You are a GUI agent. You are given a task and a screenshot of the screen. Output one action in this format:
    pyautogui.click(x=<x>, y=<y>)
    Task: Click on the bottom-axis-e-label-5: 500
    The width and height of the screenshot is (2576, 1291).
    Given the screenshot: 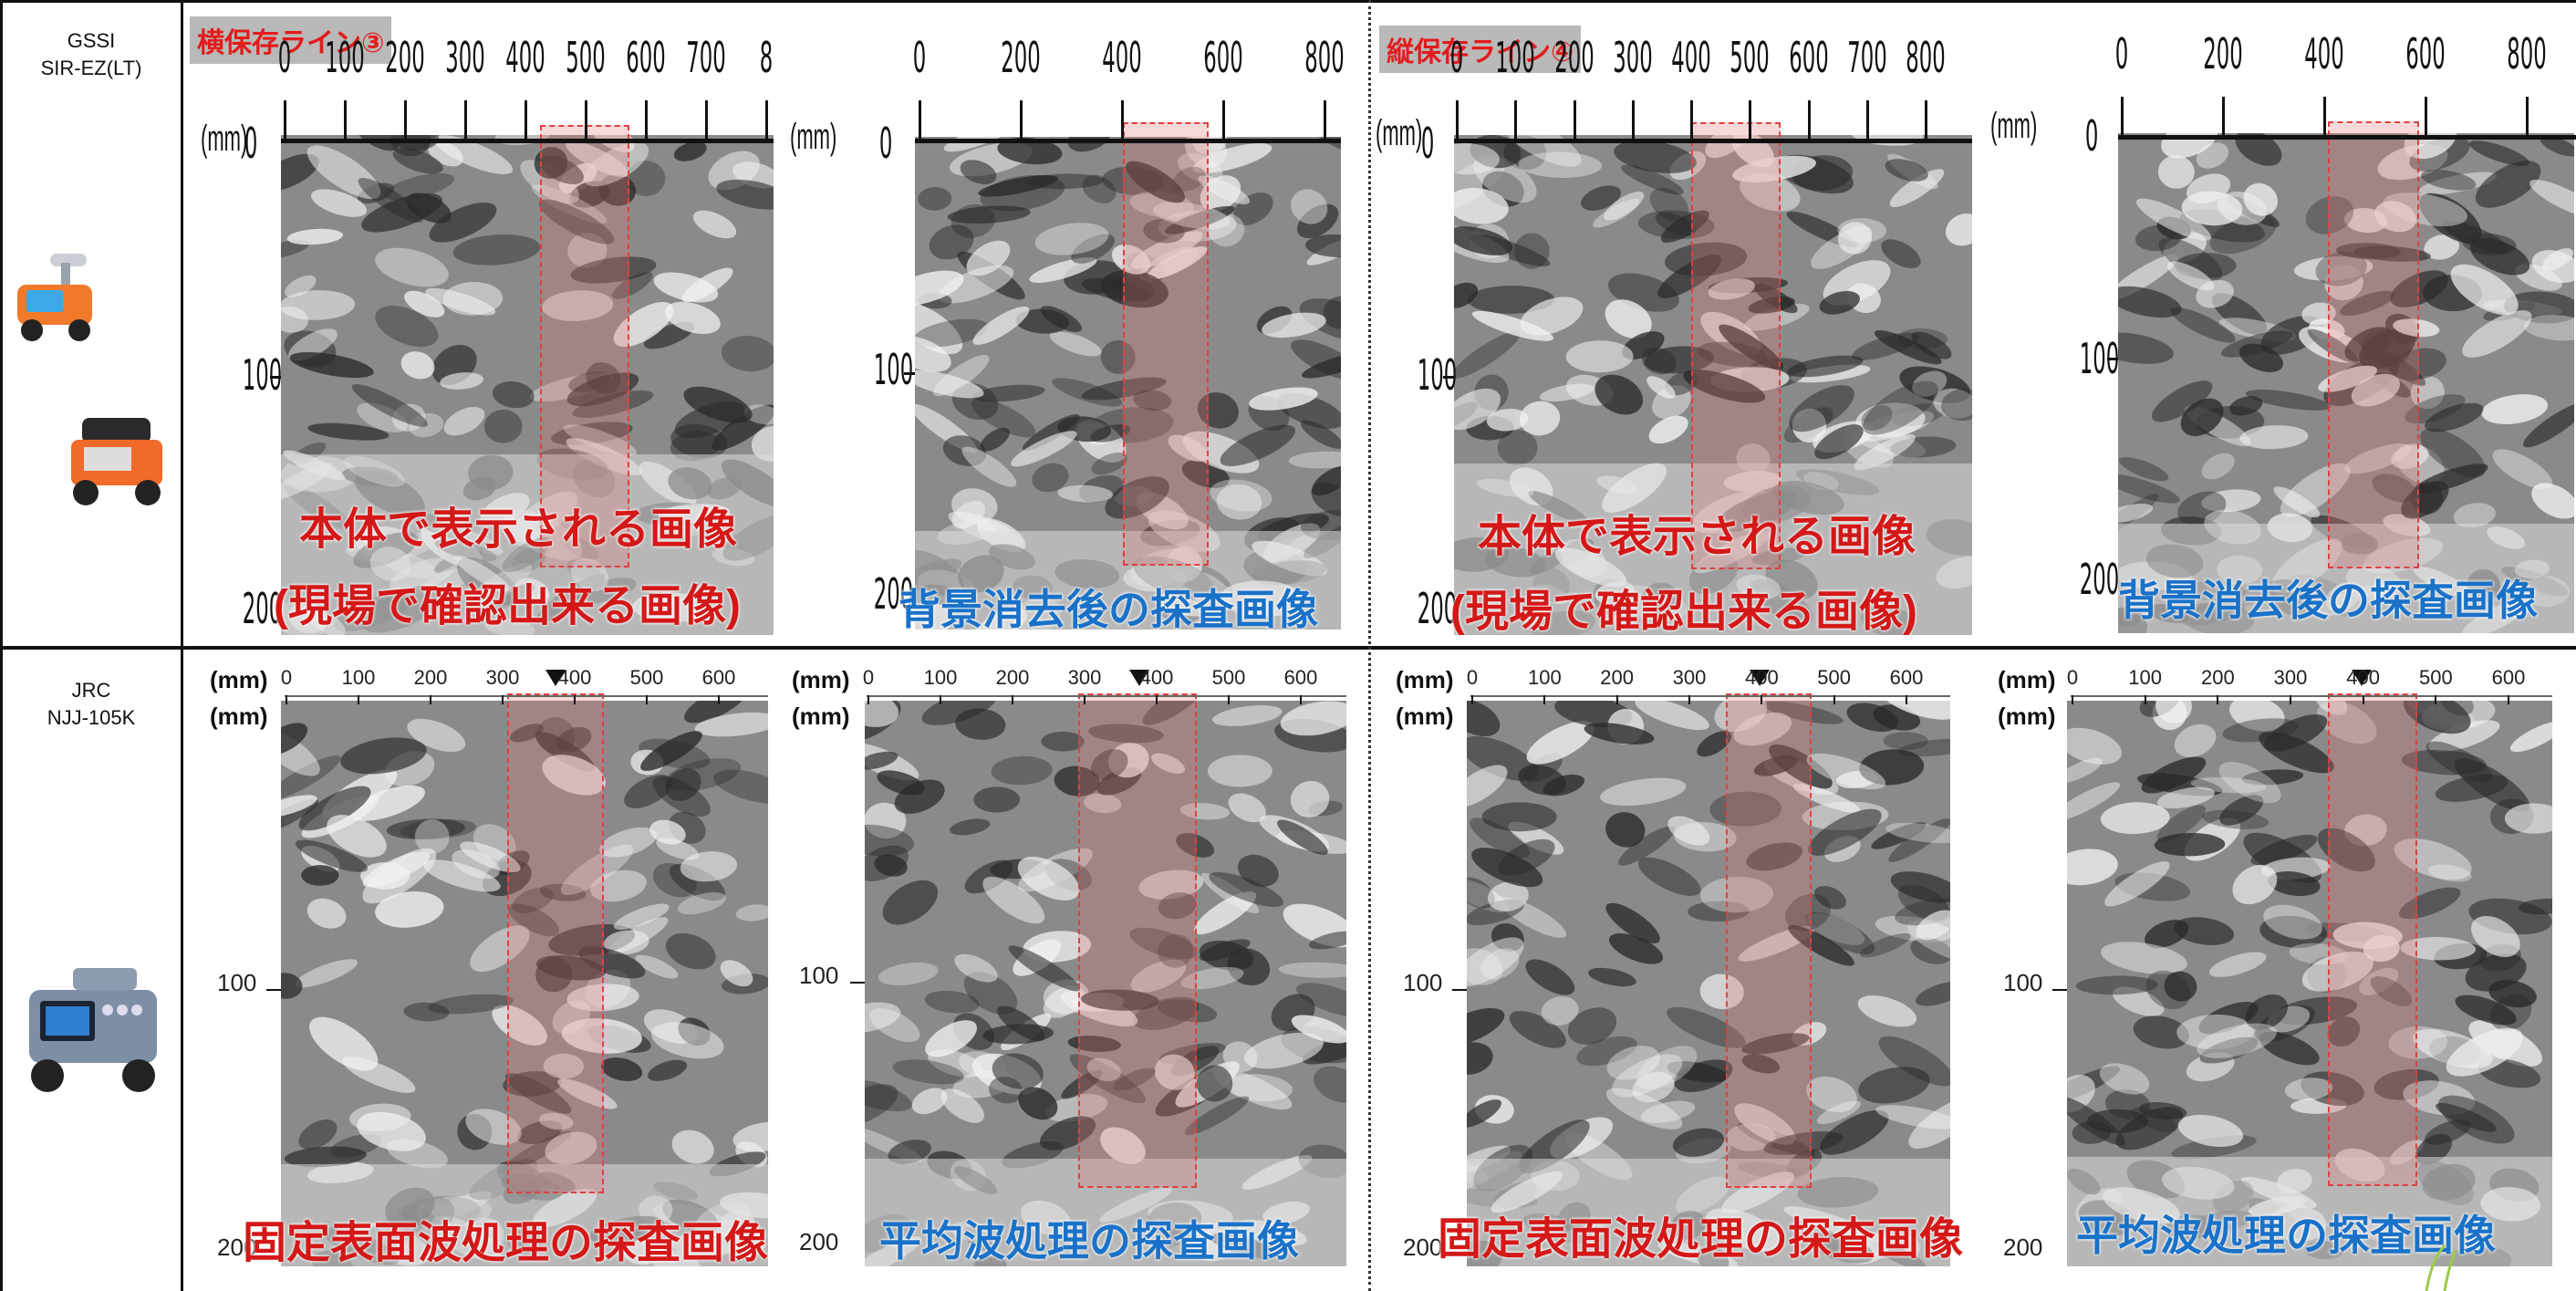 What is the action you would take?
    pyautogui.click(x=647, y=677)
    